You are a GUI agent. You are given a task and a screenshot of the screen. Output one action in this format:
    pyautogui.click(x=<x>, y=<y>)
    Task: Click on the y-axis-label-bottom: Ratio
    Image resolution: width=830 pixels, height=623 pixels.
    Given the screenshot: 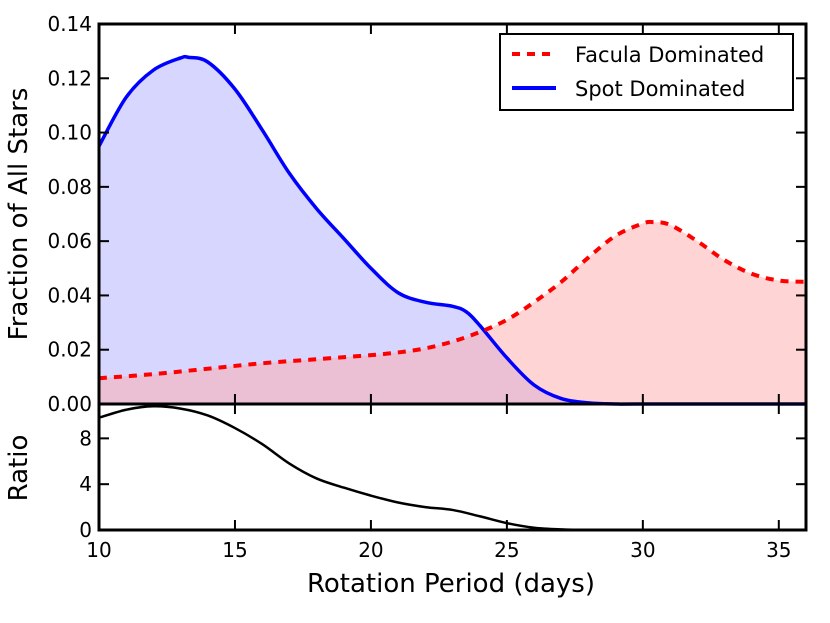 What is the action you would take?
    pyautogui.click(x=19, y=468)
    